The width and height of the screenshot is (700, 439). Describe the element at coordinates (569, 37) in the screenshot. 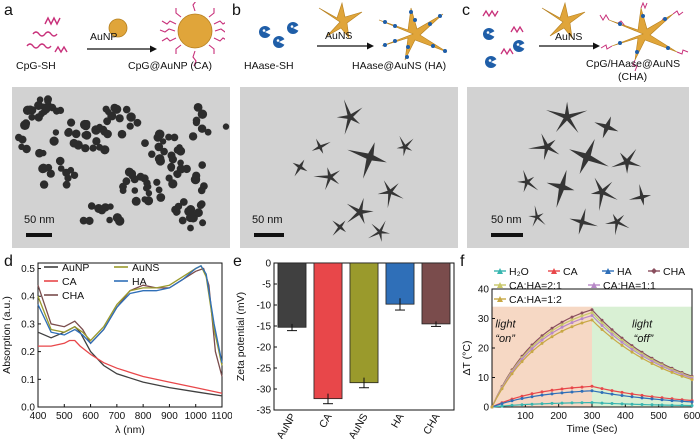

I see `auns-arrow-label-c: AuNS` at that location.